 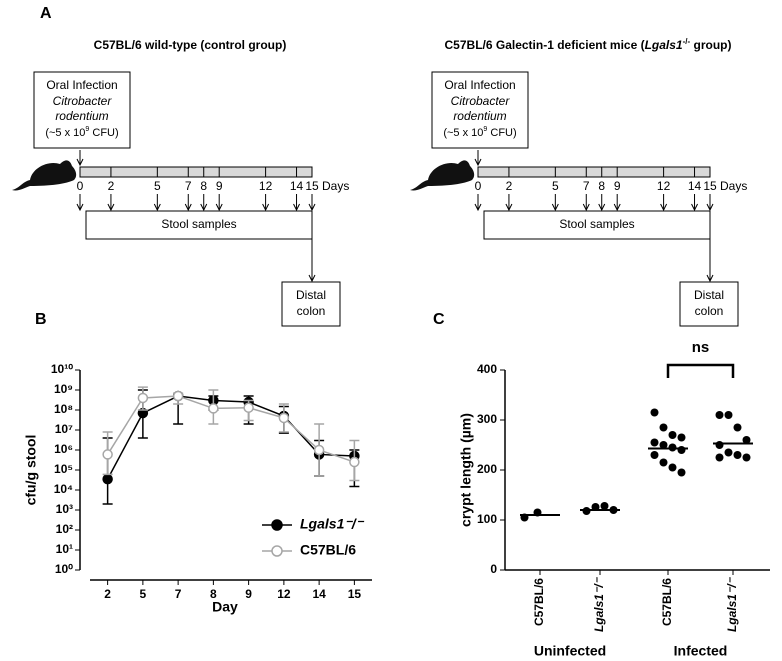 What do you see at coordinates (64, 429) in the screenshot?
I see `y-tick-label: 10⁷` at bounding box center [64, 429].